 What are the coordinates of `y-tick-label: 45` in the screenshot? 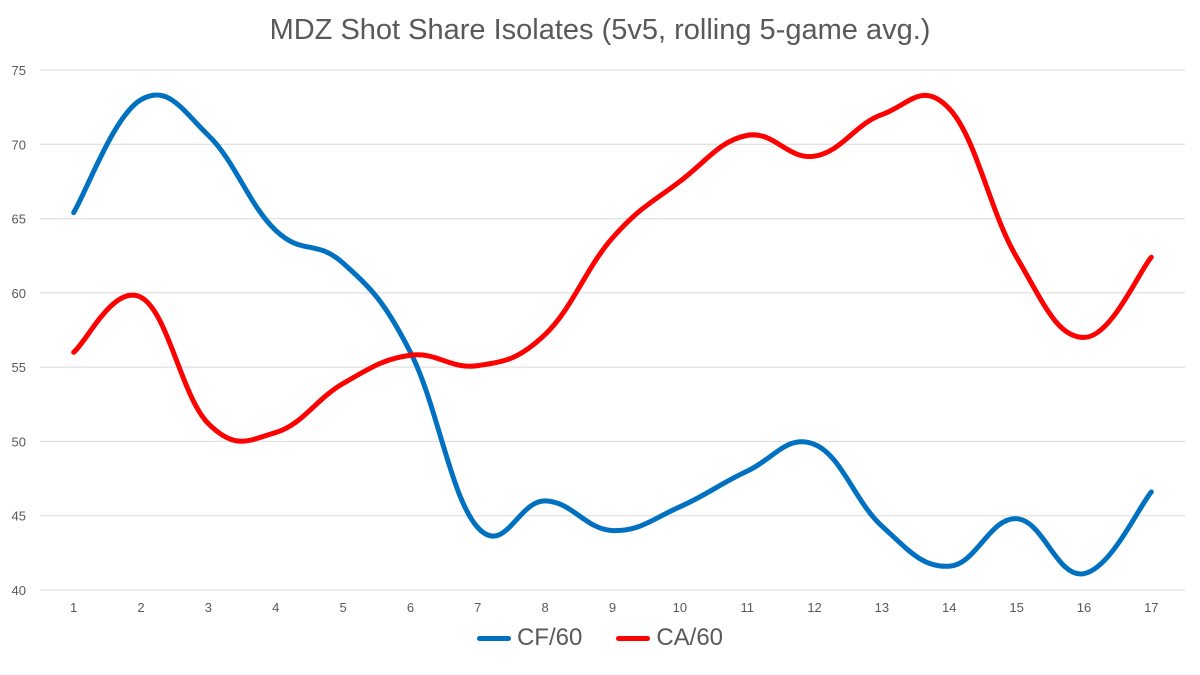 It's located at (19, 516).